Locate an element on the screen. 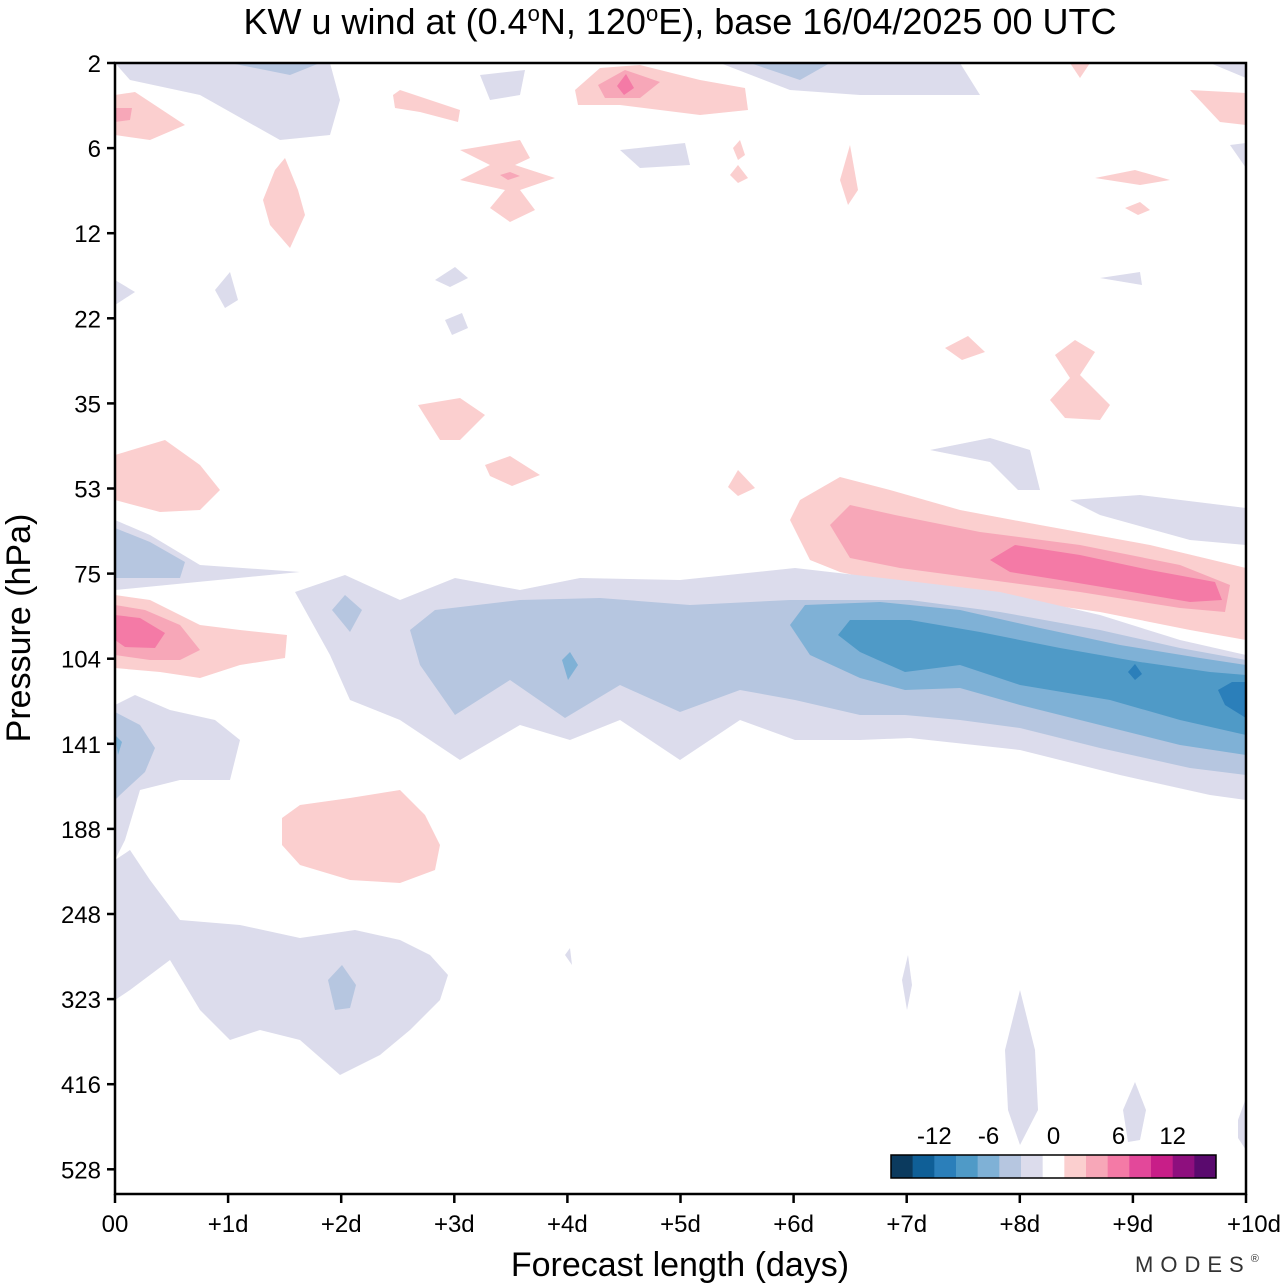 The height and width of the screenshot is (1286, 1280). x-tick-label: +7d is located at coordinates (906, 1224).